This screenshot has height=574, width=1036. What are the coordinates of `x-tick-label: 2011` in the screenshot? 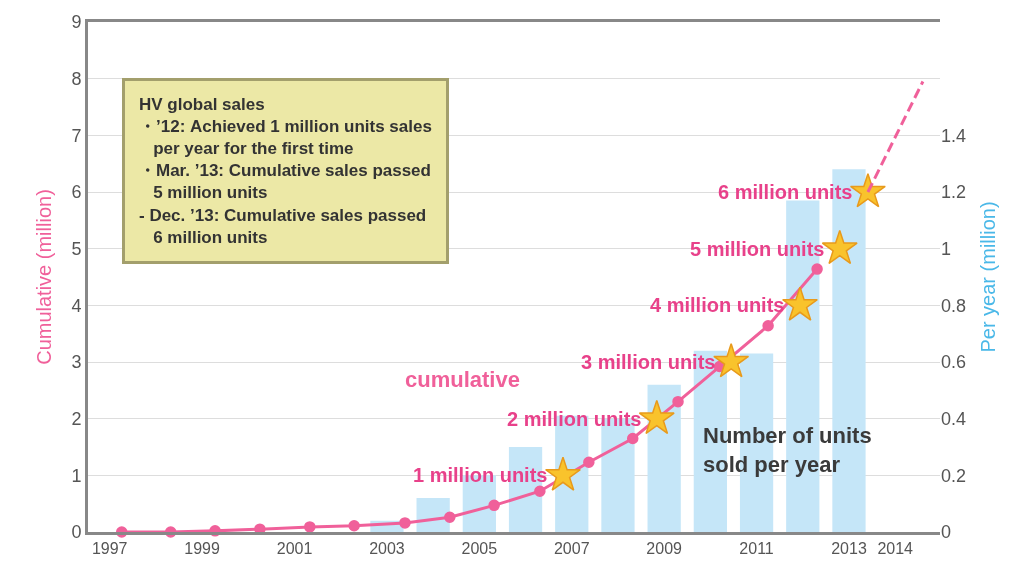 It's located at (756, 549).